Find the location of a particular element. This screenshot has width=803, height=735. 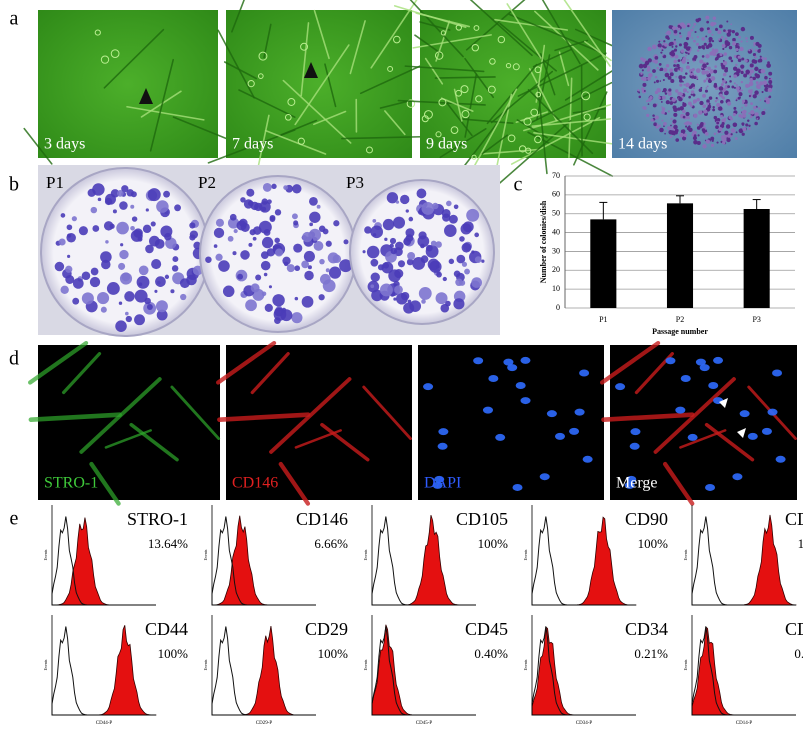

colonies is located at coordinates (423, 251).